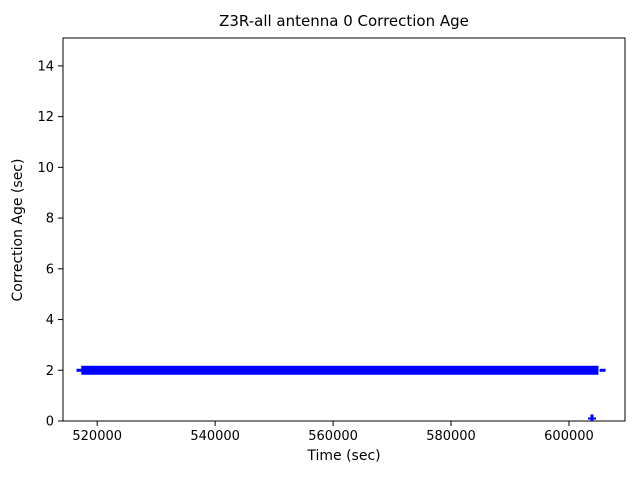 This screenshot has width=640, height=480. What do you see at coordinates (344, 456) in the screenshot?
I see `x-axis-label: Time (sec)` at bounding box center [344, 456].